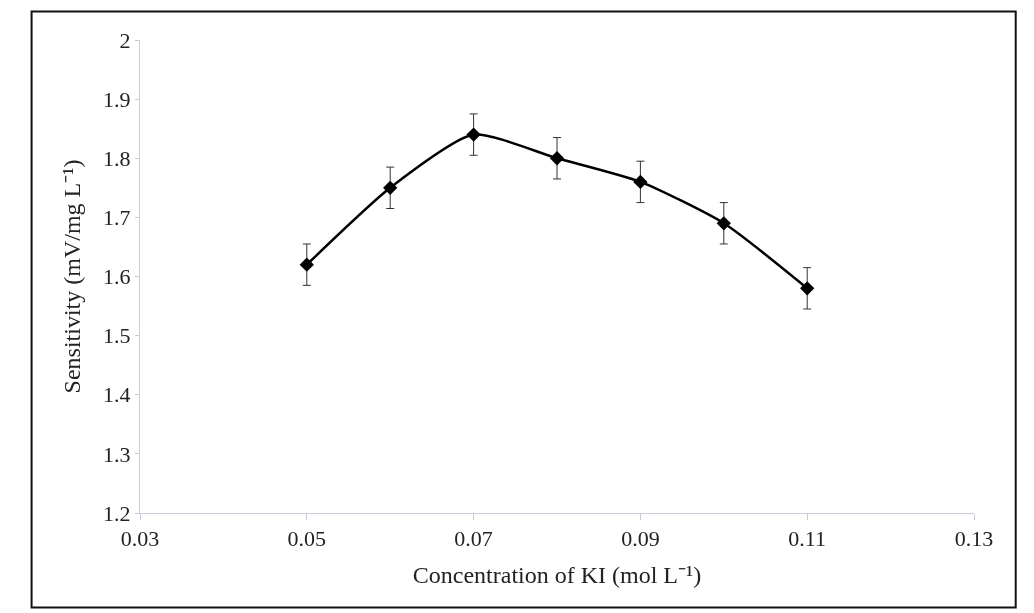  I want to click on y-tick-label: 1.6, so click(117, 277).